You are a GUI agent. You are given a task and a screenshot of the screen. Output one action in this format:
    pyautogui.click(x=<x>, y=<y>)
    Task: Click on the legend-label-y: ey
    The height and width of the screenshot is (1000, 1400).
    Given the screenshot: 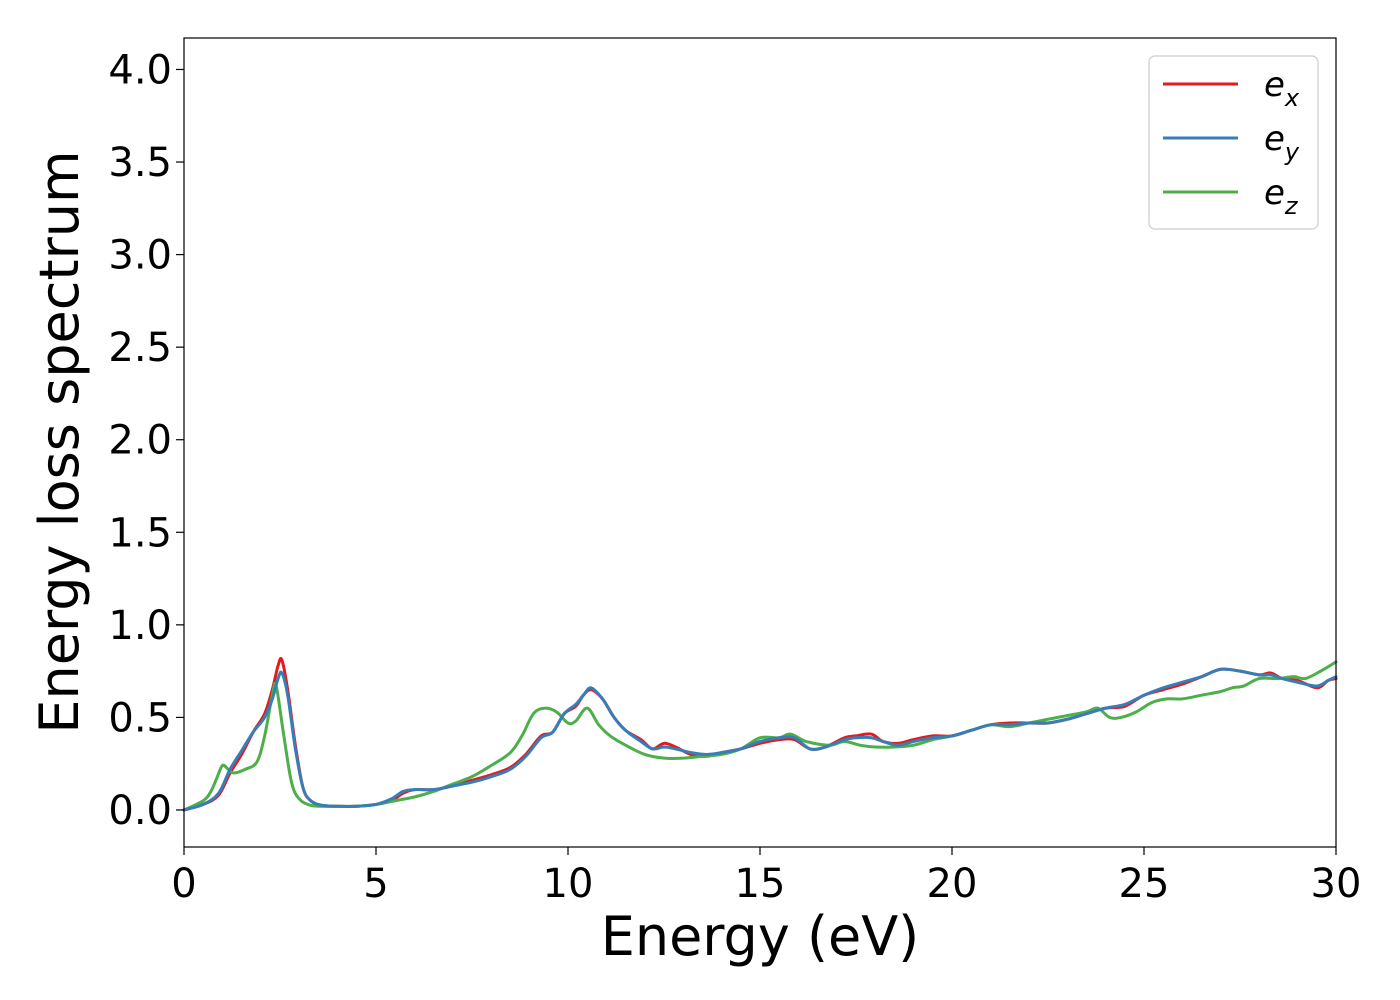 What is the action you would take?
    pyautogui.click(x=1282, y=142)
    